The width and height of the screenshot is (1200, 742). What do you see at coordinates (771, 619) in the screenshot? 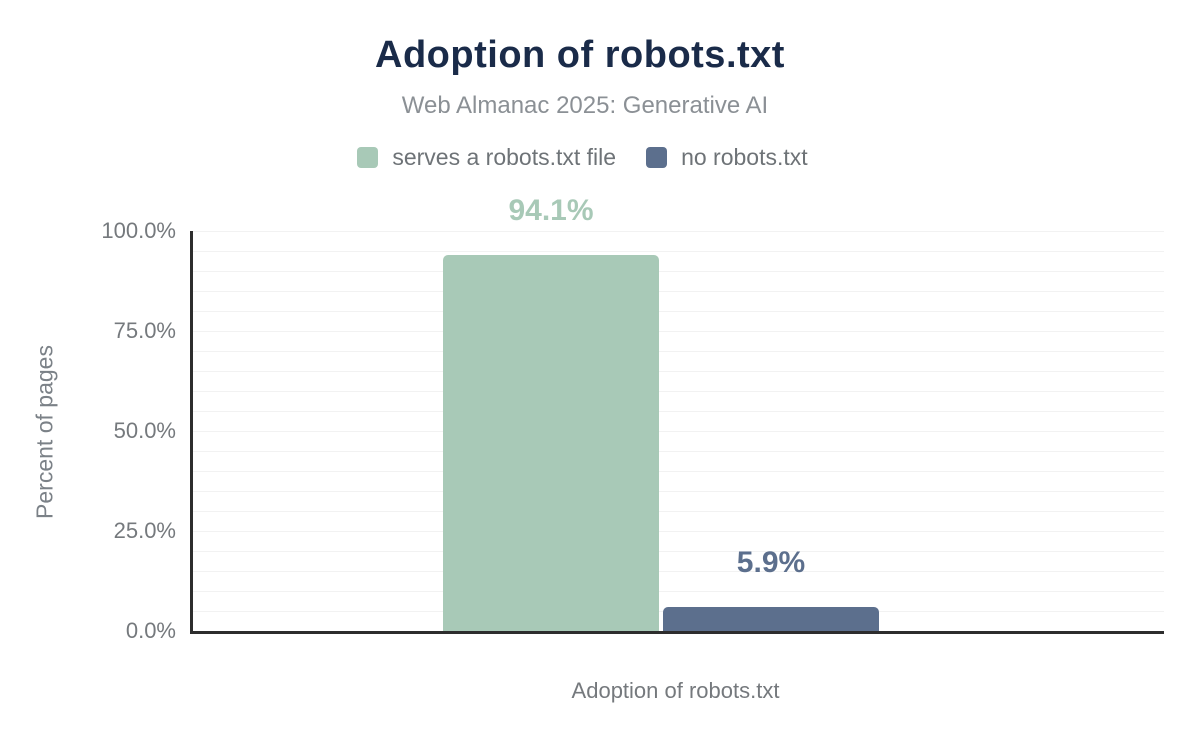
I see `bar-no-robots-txt` at bounding box center [771, 619].